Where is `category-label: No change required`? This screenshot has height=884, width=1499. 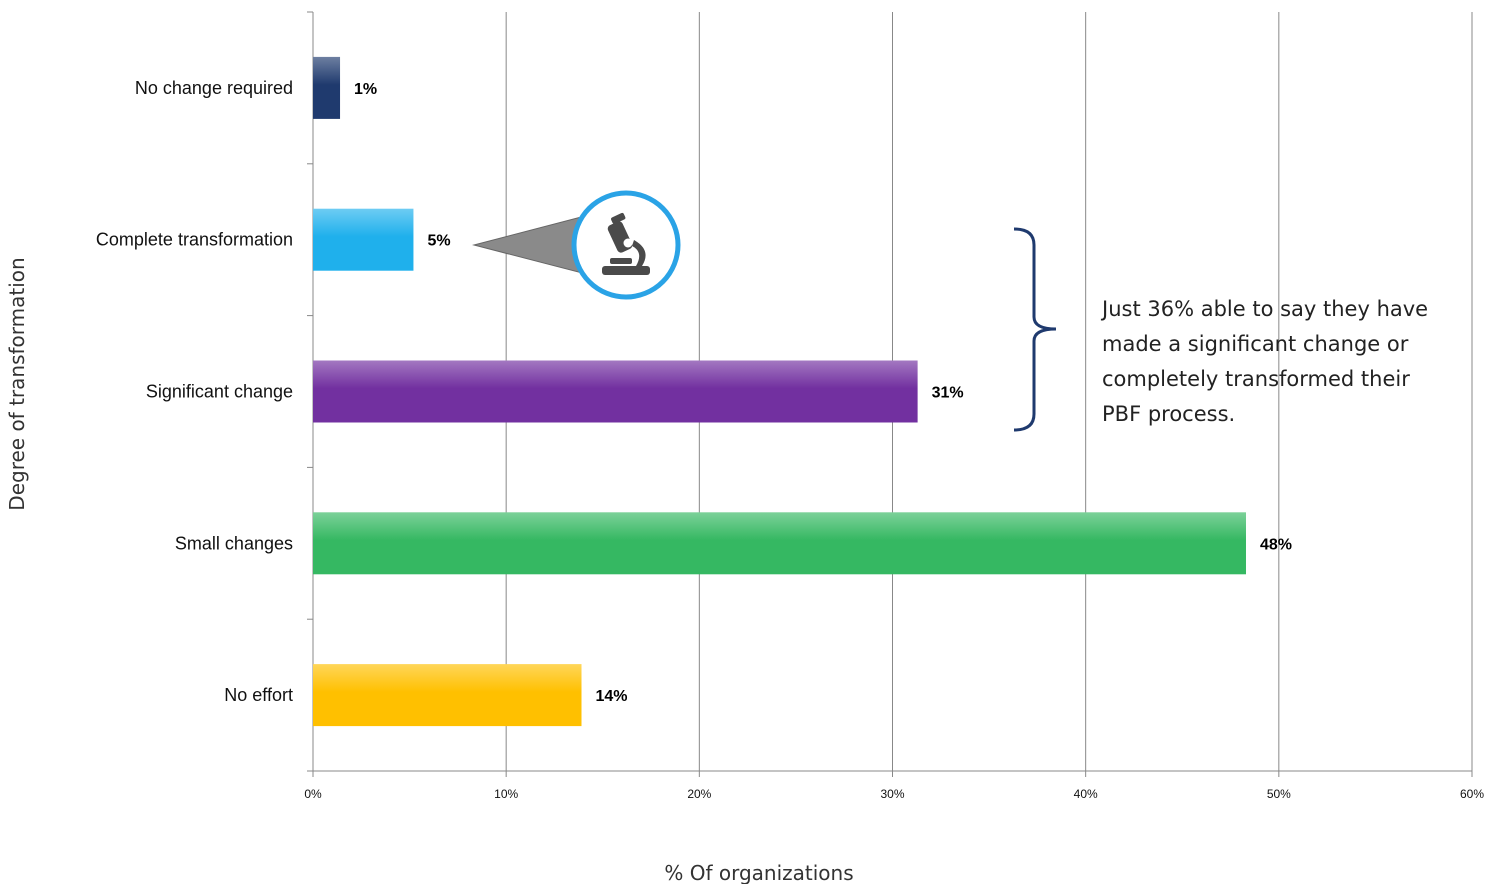 category-label: No change required is located at coordinates (214, 88).